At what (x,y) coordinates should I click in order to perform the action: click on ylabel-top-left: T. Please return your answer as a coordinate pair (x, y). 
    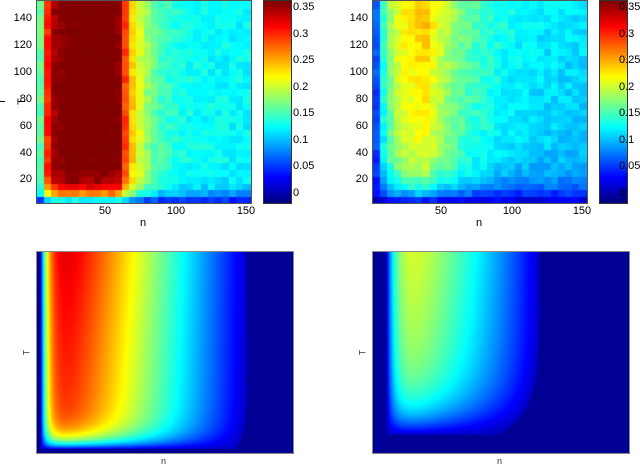
    Looking at the image, I should click on (4, 101).